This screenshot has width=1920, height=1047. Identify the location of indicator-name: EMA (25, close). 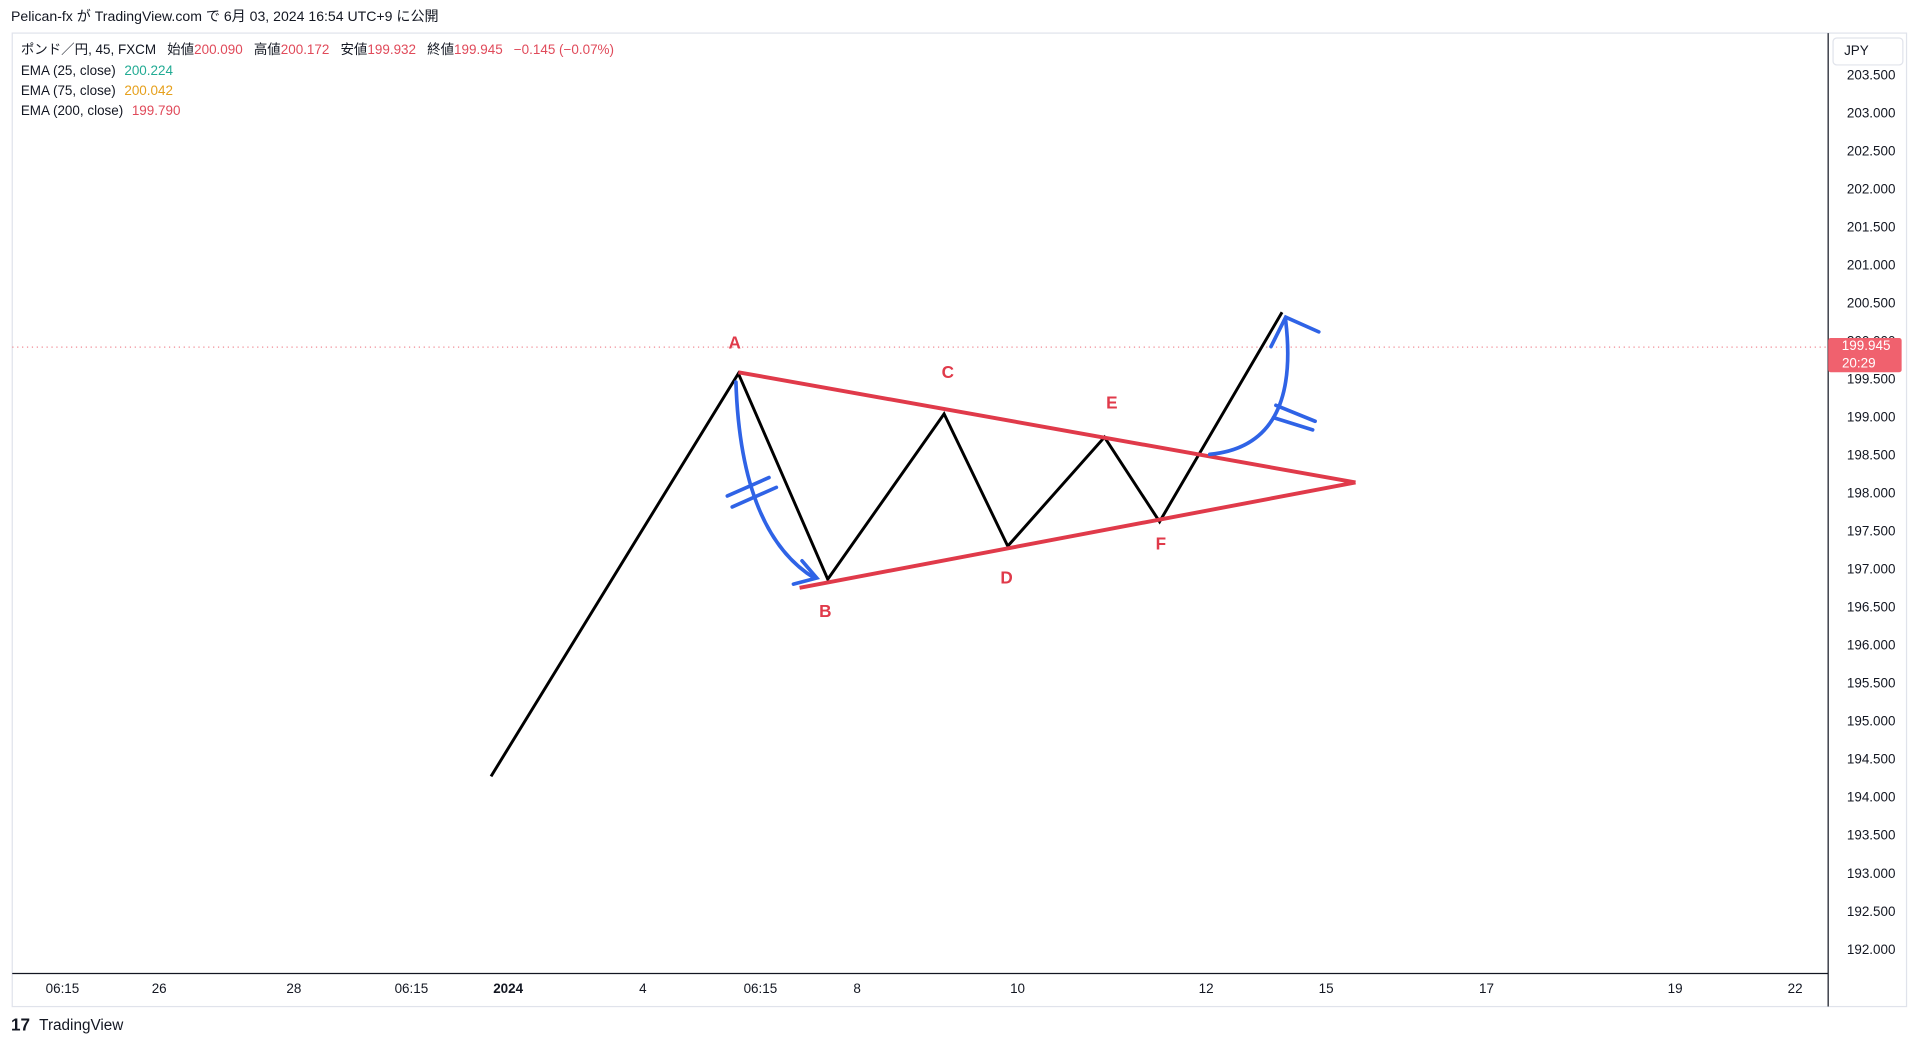
(68, 70).